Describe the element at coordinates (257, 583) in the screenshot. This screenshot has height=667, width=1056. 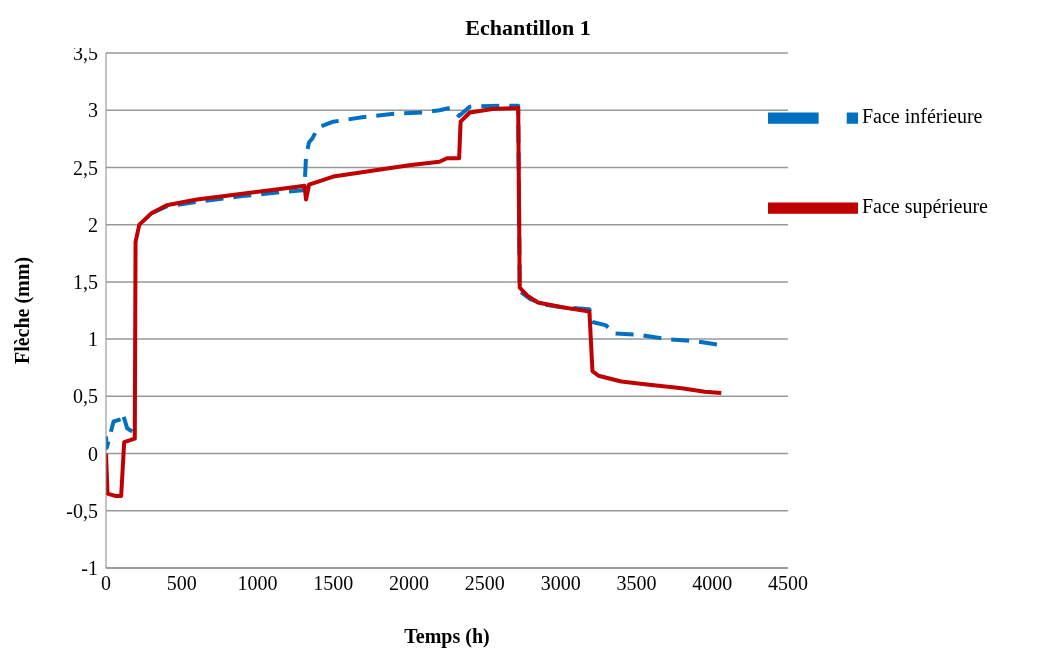
I see `x-tick-label: 1000` at that location.